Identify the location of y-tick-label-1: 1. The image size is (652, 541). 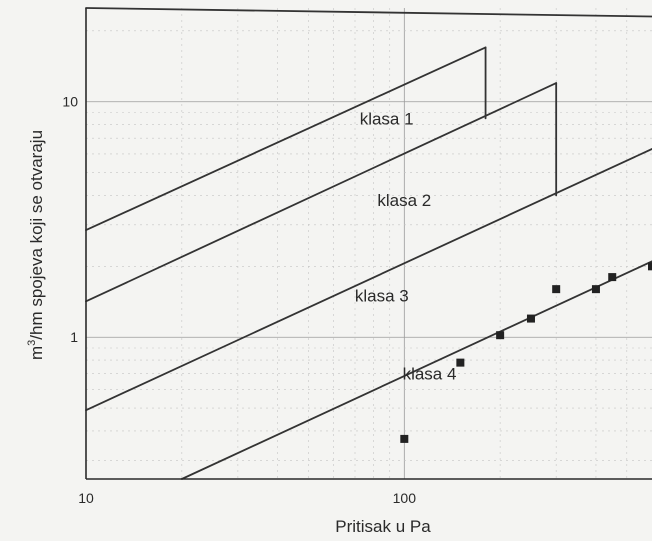
(74, 337).